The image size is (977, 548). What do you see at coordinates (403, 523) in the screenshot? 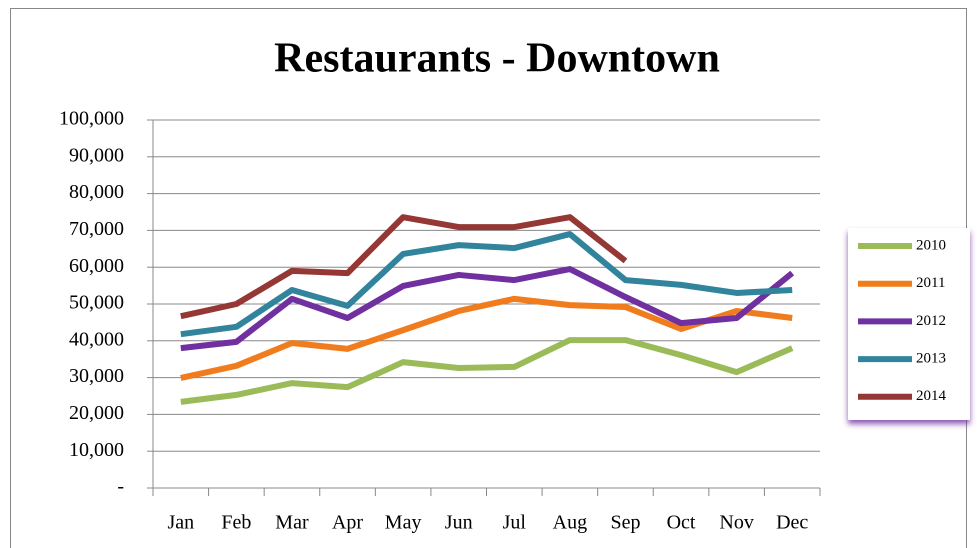
I see `x-tick-label: May` at bounding box center [403, 523].